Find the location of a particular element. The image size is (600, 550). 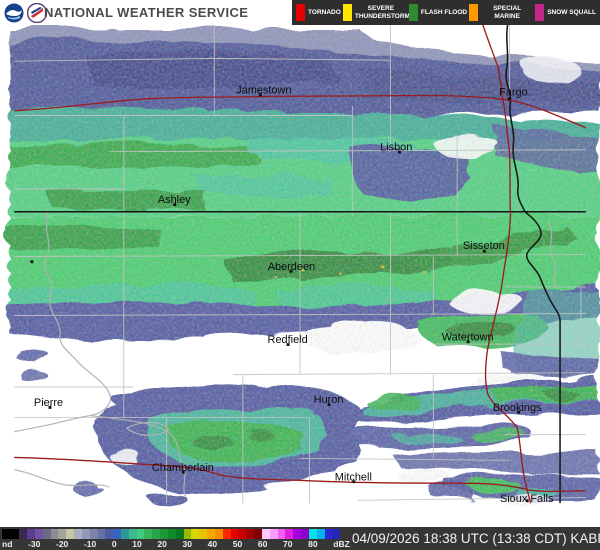

city-label-ashley: Ashley is located at coordinates (174, 200).